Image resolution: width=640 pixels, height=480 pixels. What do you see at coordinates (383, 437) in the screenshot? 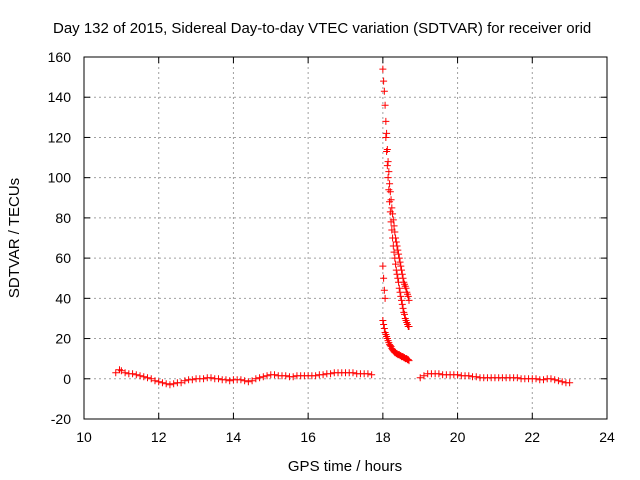
I see `x-tick-label: 18` at bounding box center [383, 437].